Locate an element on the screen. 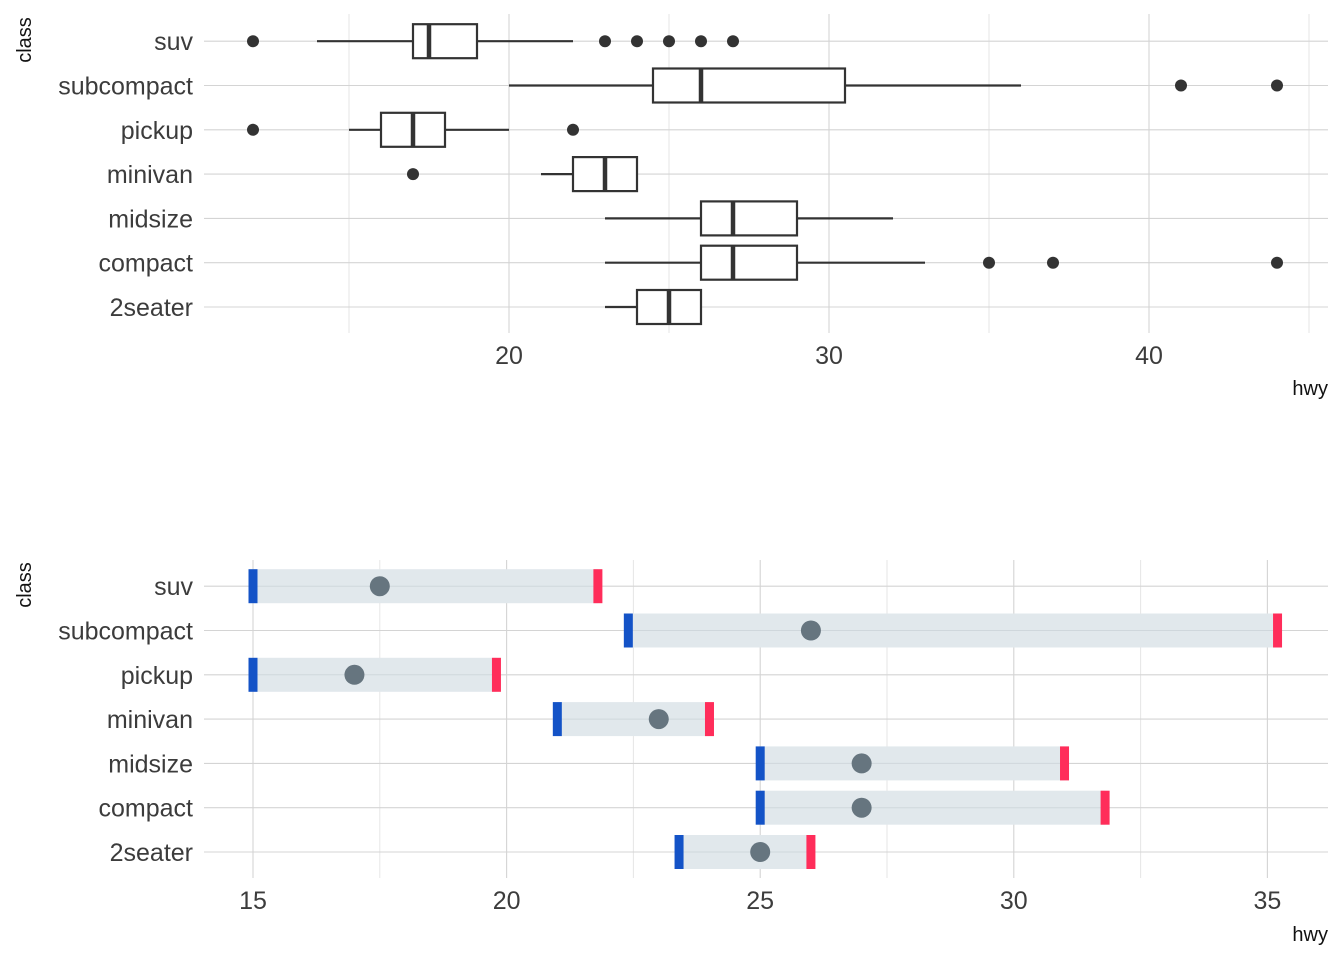 This screenshot has height=960, width=1344. box-subcompact is located at coordinates (896, 85).